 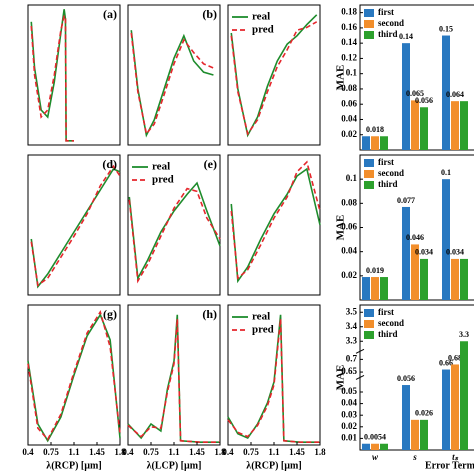 What do you see at coordinates (352, 326) in the screenshot?
I see `y-tick-label: 3.4` at bounding box center [352, 326].